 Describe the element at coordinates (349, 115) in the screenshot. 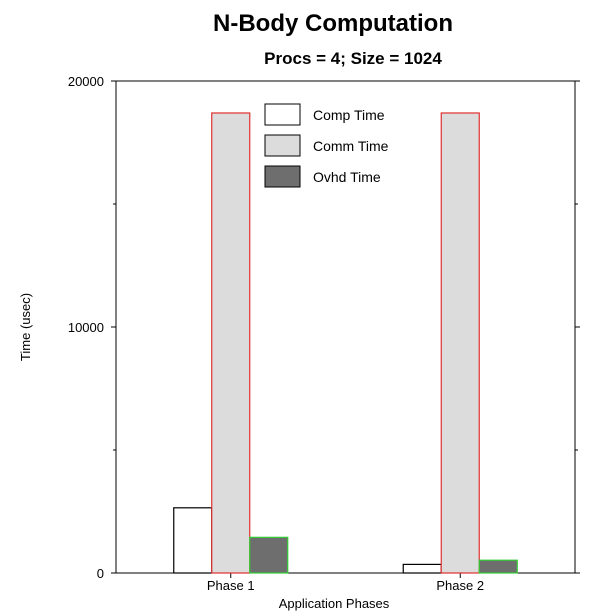

I see `legend-label-comp-time: Comp Time` at that location.